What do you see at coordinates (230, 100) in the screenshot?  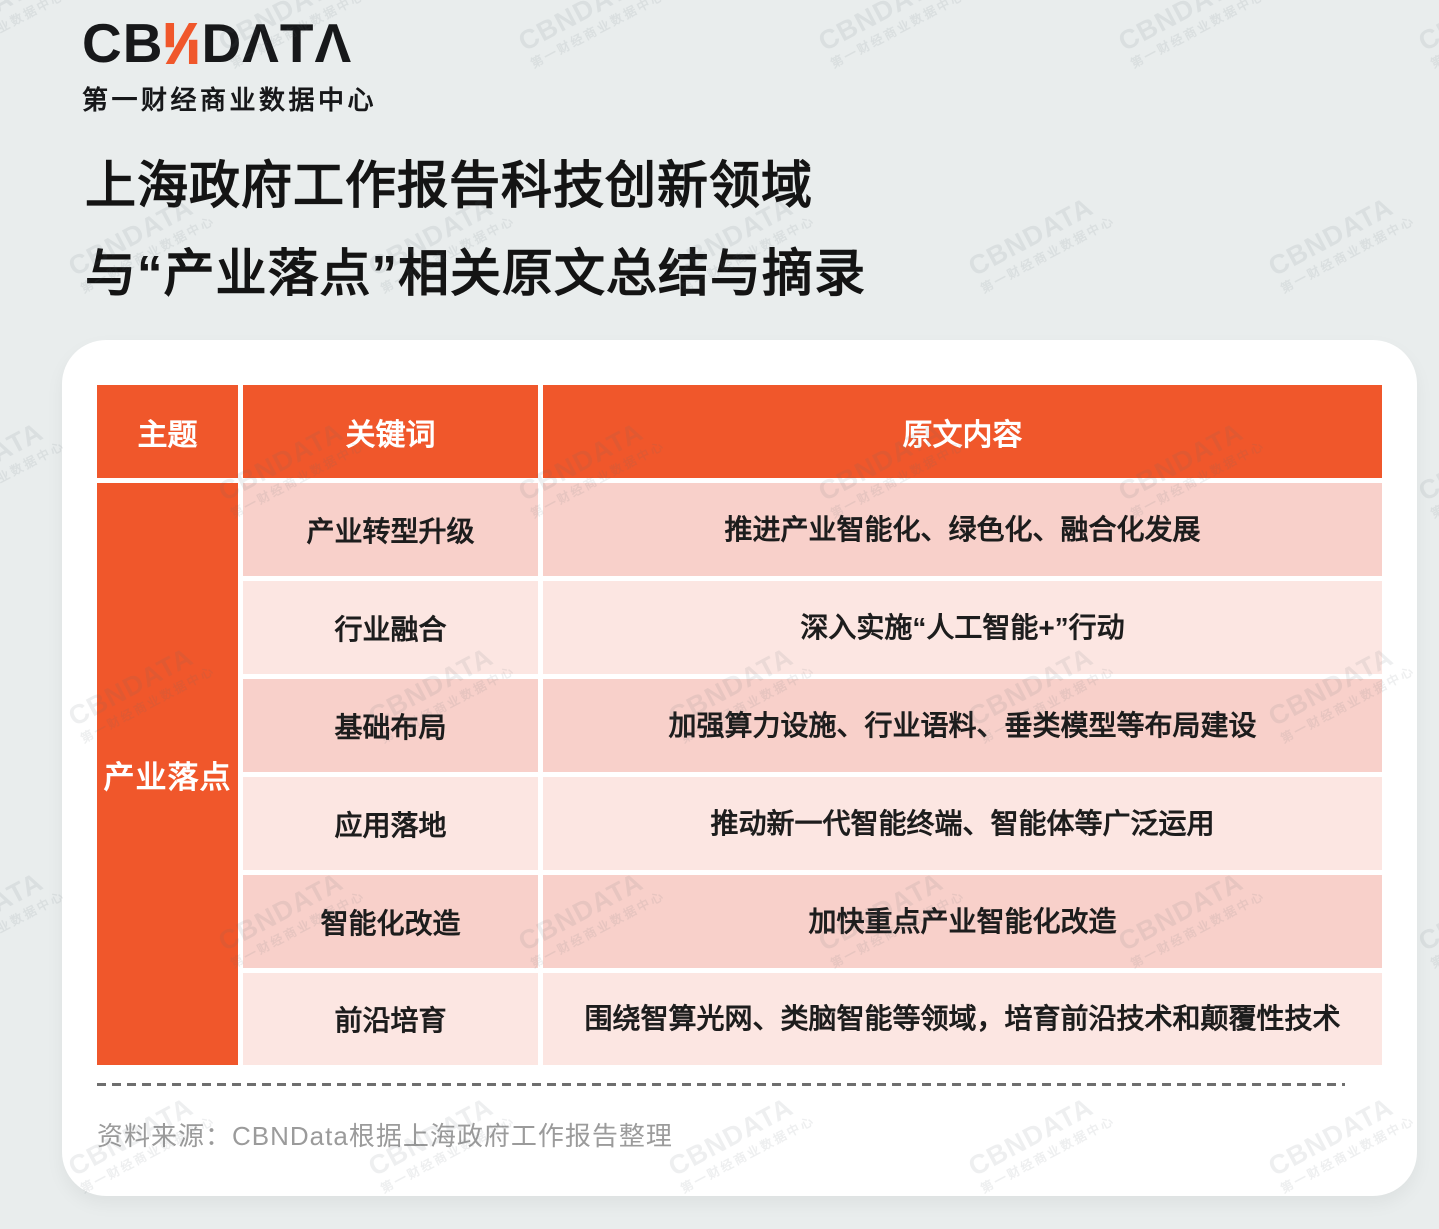 I see `logo-subtitle: 第一财经商业数据中心` at bounding box center [230, 100].